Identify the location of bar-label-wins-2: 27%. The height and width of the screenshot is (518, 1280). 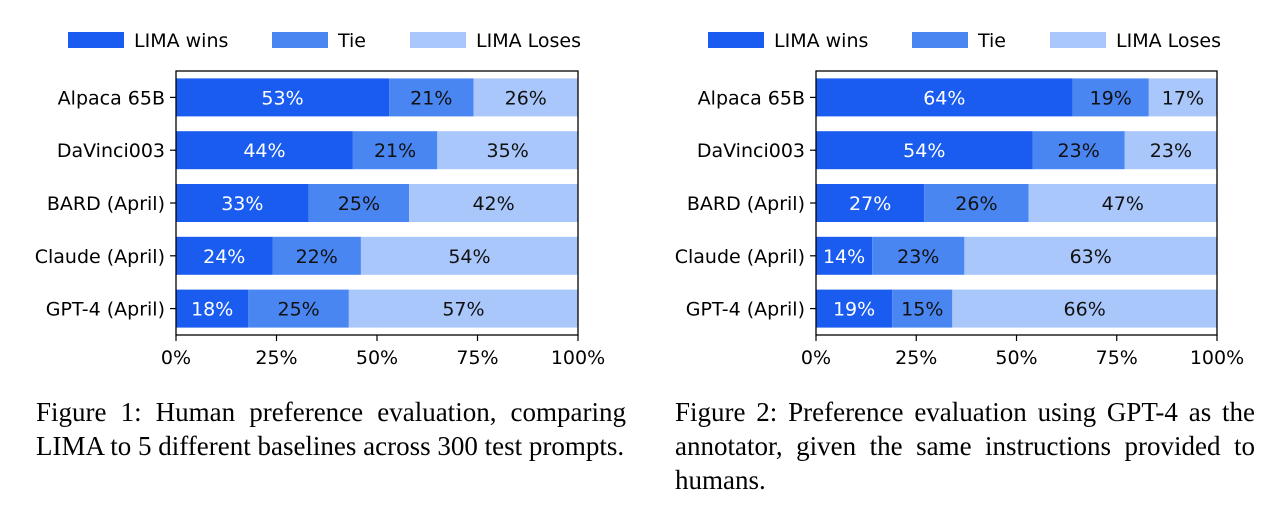
(870, 204).